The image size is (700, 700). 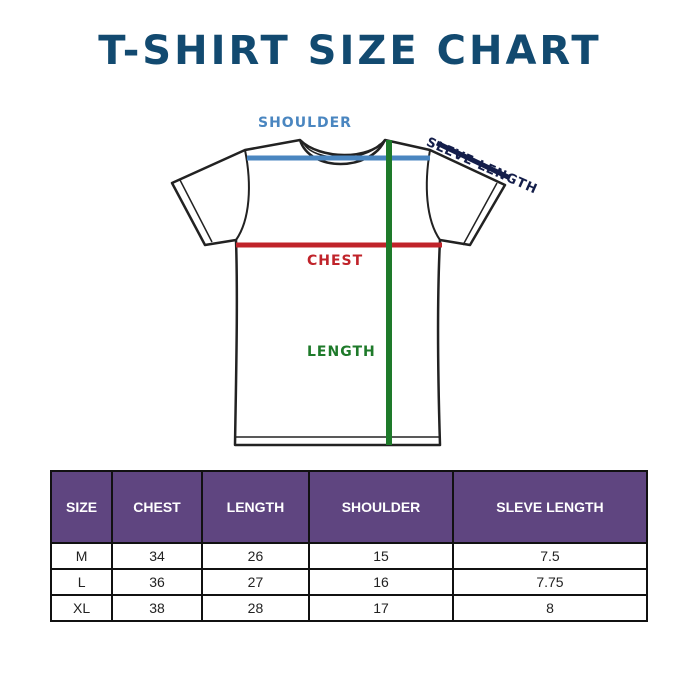 I want to click on cell: L, so click(x=81, y=582).